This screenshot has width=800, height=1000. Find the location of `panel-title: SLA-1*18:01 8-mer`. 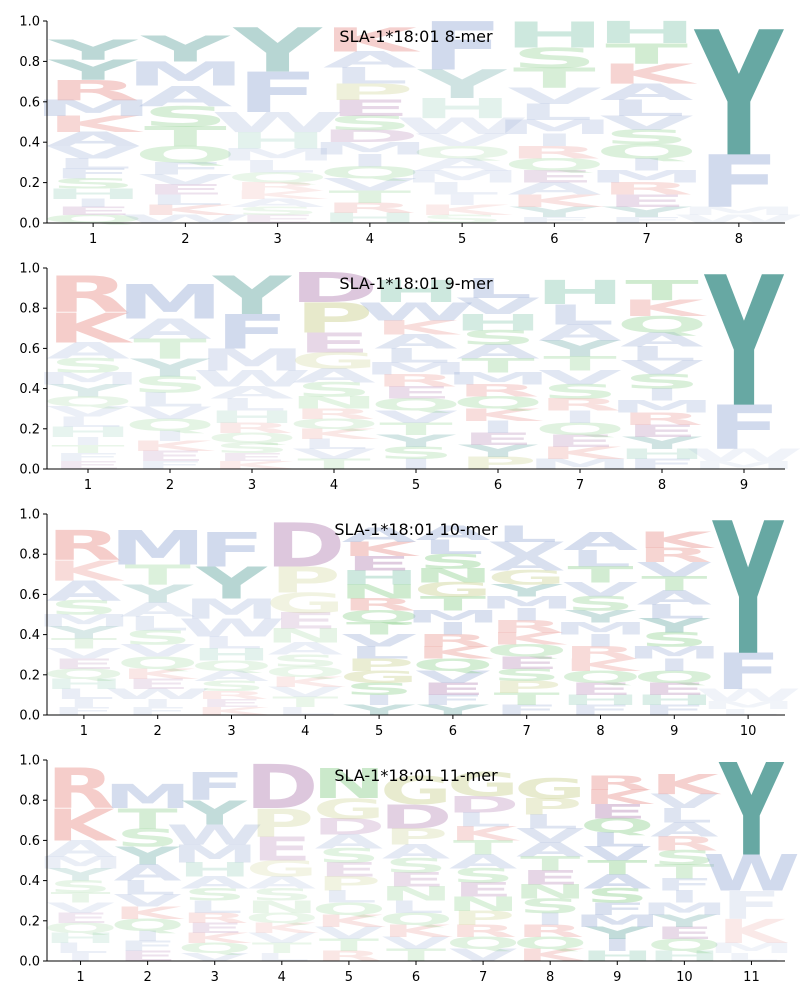

panel-title: SLA-1*18:01 8-mer is located at coordinates (416, 36).